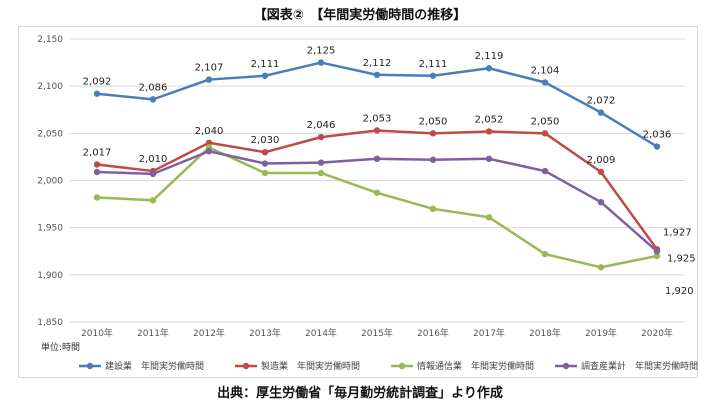 Image resolution: width=720 pixels, height=408 pixels. I want to click on data-label: 2,036, so click(657, 135).